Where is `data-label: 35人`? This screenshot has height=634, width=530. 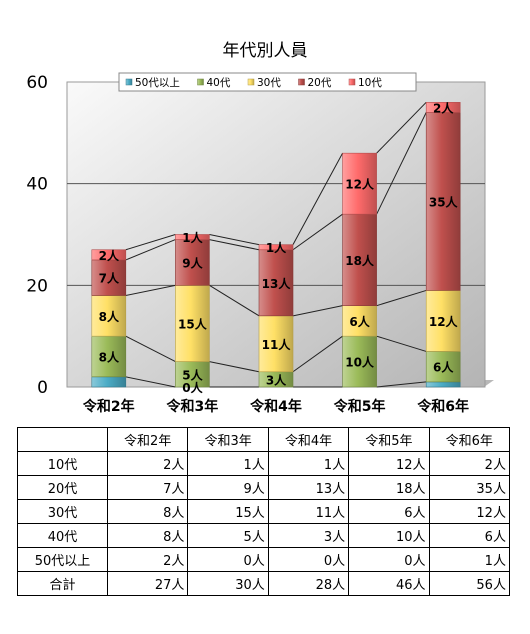
data-label: 35人 is located at coordinates (444, 201).